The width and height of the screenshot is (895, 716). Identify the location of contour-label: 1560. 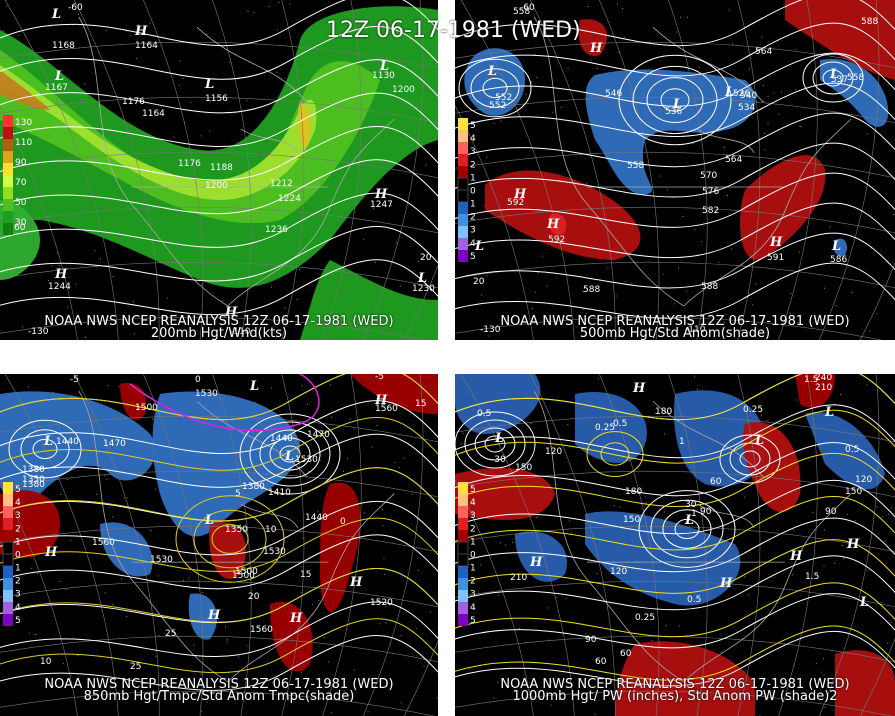
(103, 543).